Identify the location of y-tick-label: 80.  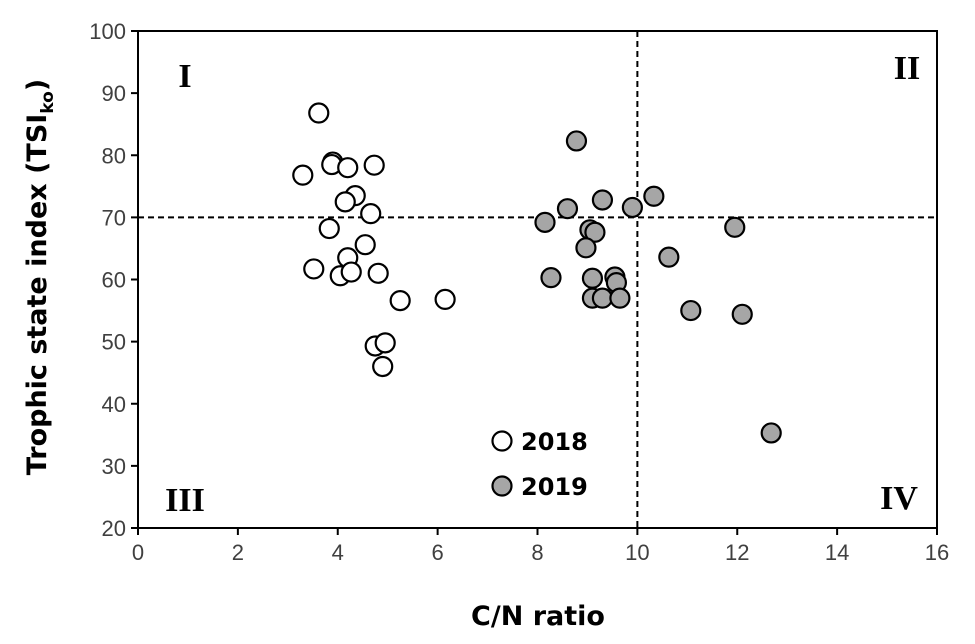
(114, 155).